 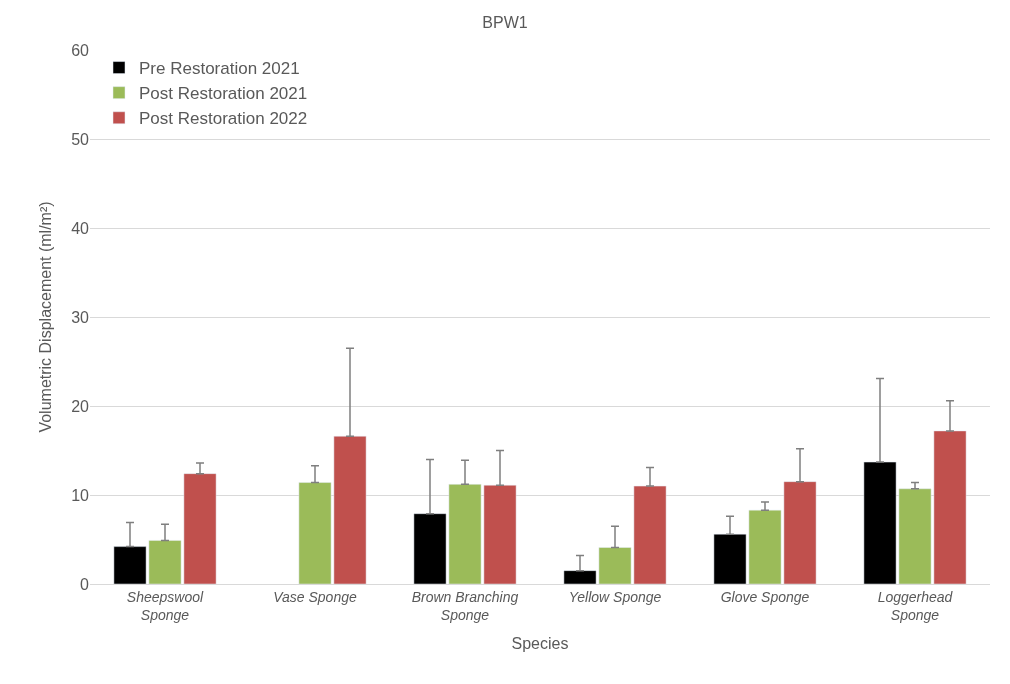 What do you see at coordinates (46, 317) in the screenshot?
I see `y-axis-title: Volumetric Displacement (ml/m²)` at bounding box center [46, 317].